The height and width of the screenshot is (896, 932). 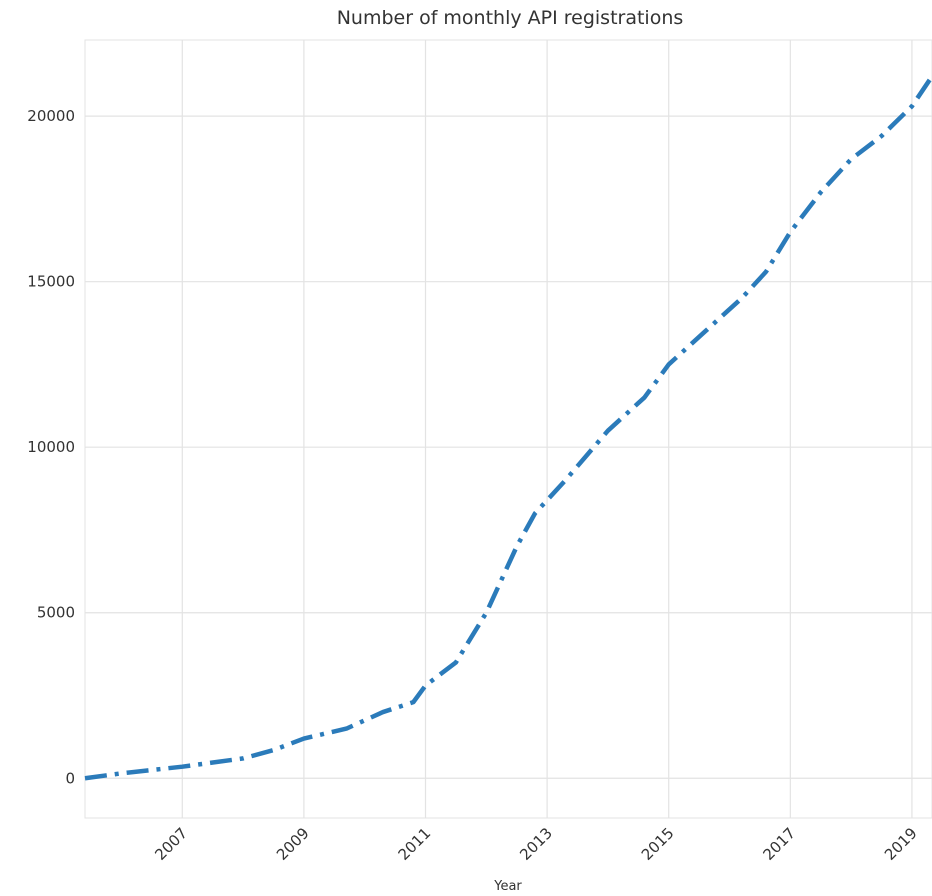 What do you see at coordinates (658, 844) in the screenshot?
I see `x-tick-label: 2015` at bounding box center [658, 844].